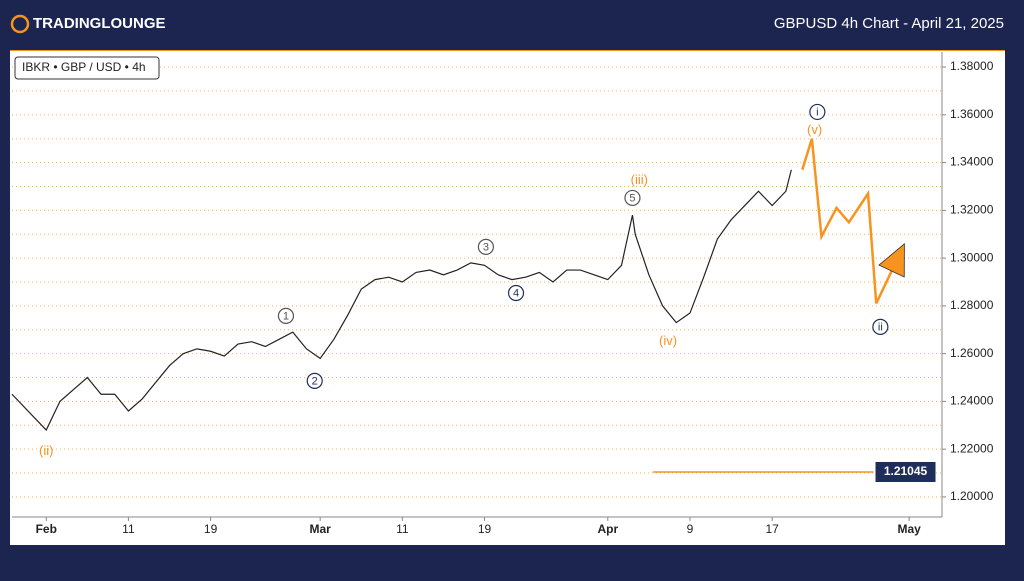 The image size is (1024, 581). I want to click on wave-label: 2, so click(315, 381).